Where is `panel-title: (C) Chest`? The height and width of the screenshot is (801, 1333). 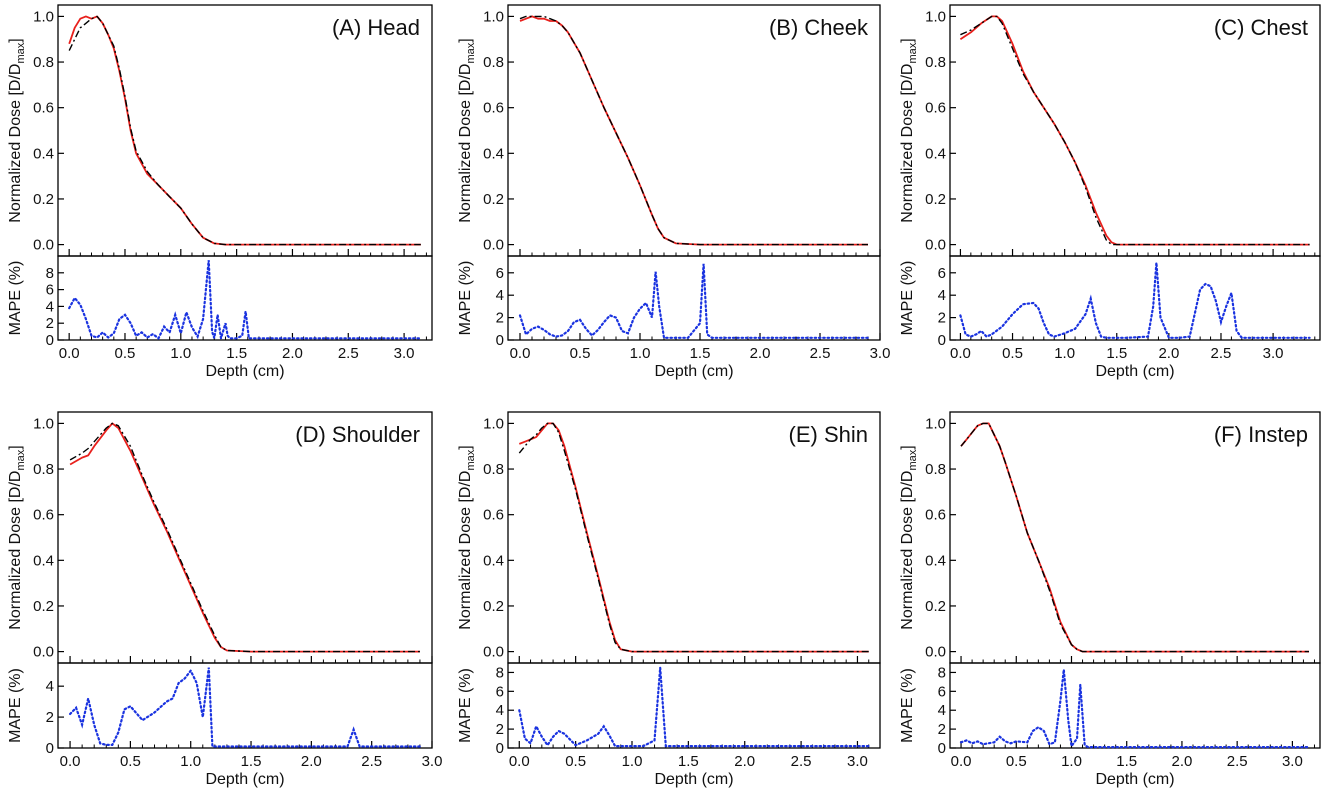 panel-title: (C) Chest is located at coordinates (1261, 27).